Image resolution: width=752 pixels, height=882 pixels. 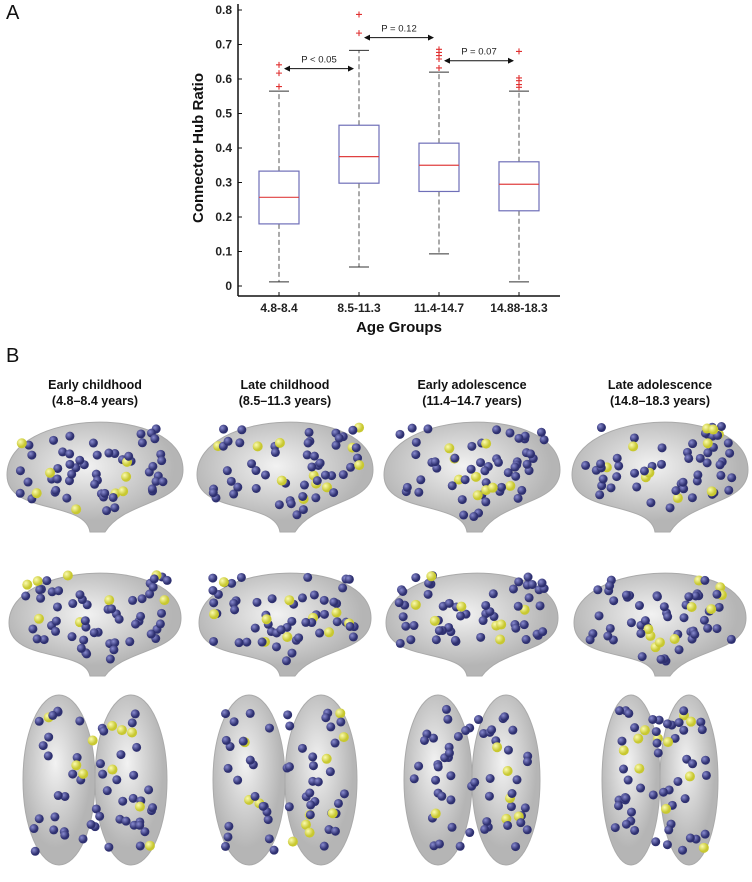 I want to click on brain-lateral-view, so click(x=285, y=477).